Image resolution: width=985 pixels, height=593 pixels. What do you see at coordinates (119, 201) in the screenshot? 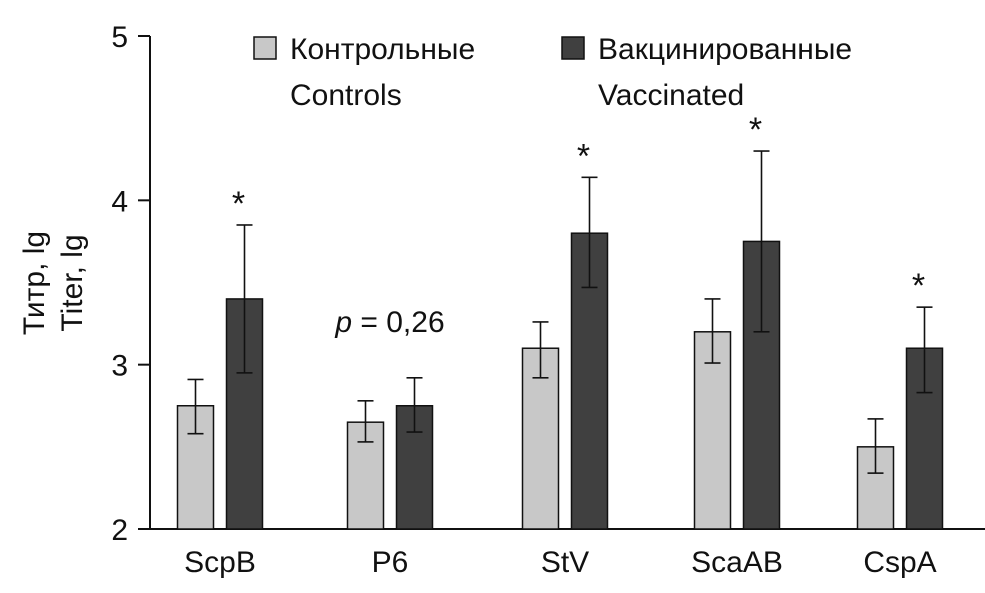
I see `y-tick-label: 4` at bounding box center [119, 201].